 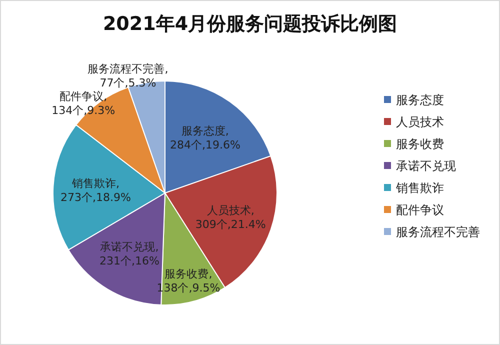 What do you see at coordinates (128, 76) in the screenshot?
I see `data-label: 服务流程不完善, 77个,5.3%` at bounding box center [128, 76].